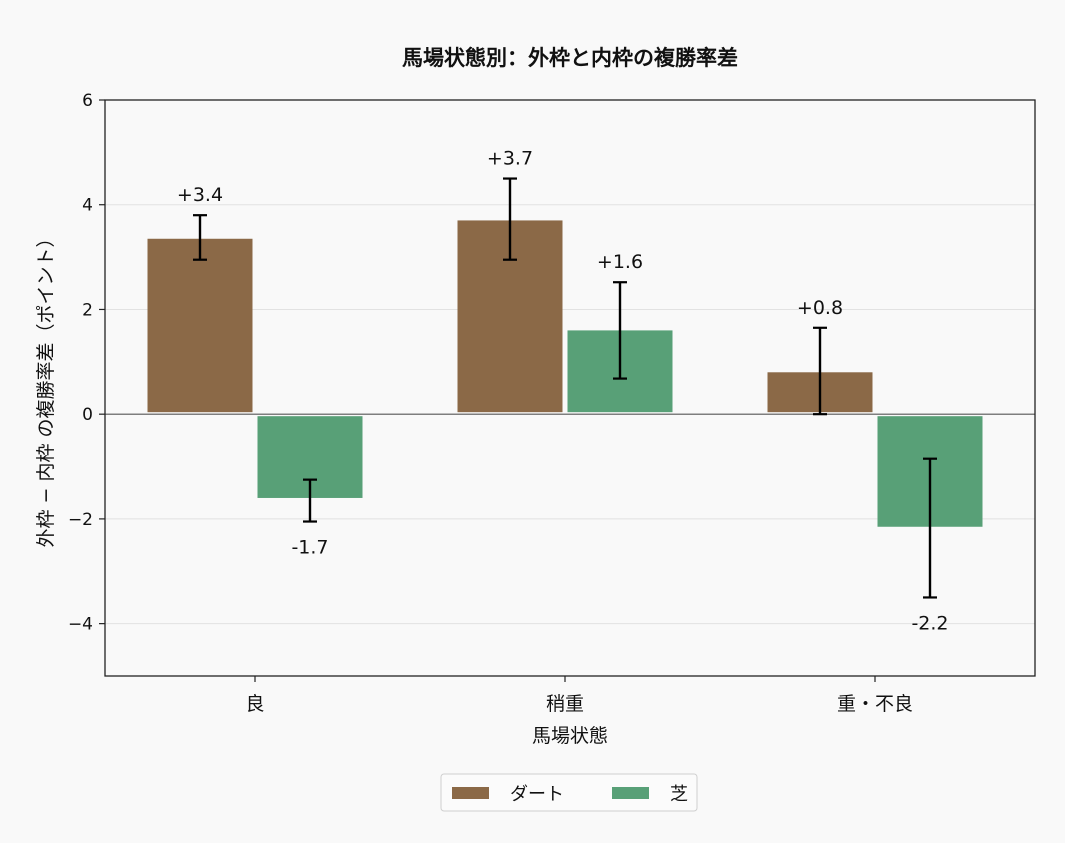  What do you see at coordinates (537, 794) in the screenshot?
I see `legend-label: ダート` at bounding box center [537, 794].